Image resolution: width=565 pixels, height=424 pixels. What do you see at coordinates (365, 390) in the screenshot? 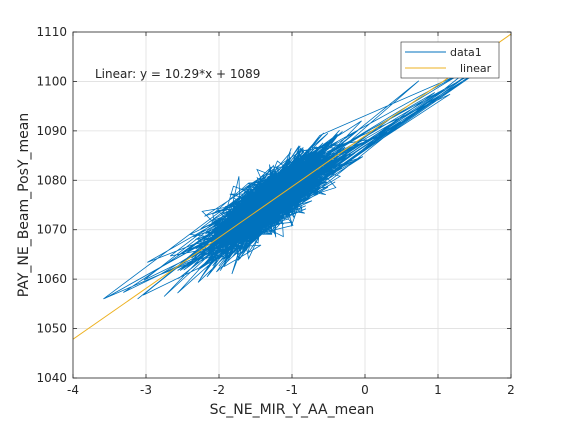
I see `x-tick-label: 0` at bounding box center [365, 390].